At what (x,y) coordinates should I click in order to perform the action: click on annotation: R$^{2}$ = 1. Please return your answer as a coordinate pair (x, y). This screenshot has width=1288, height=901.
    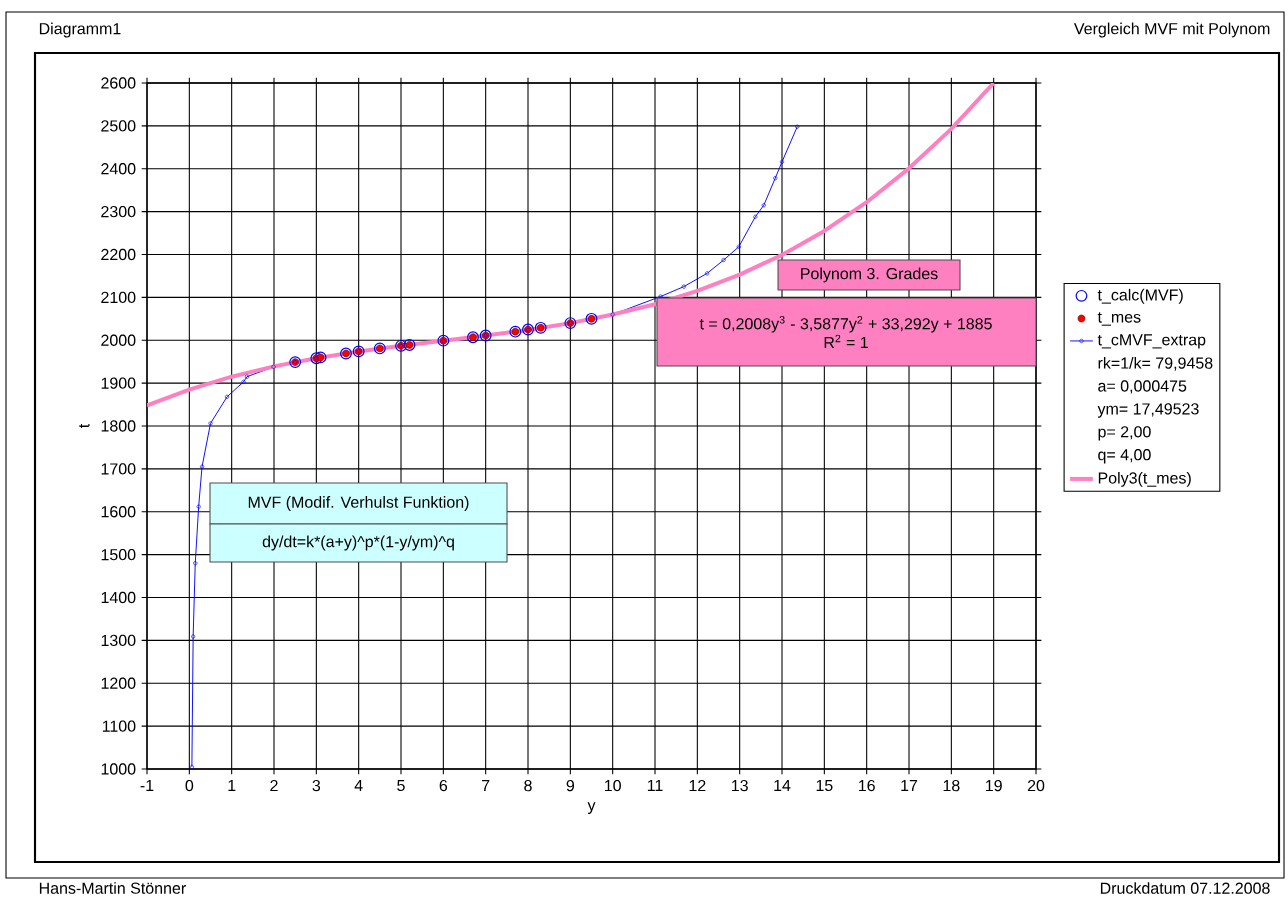
    Looking at the image, I should click on (846, 341).